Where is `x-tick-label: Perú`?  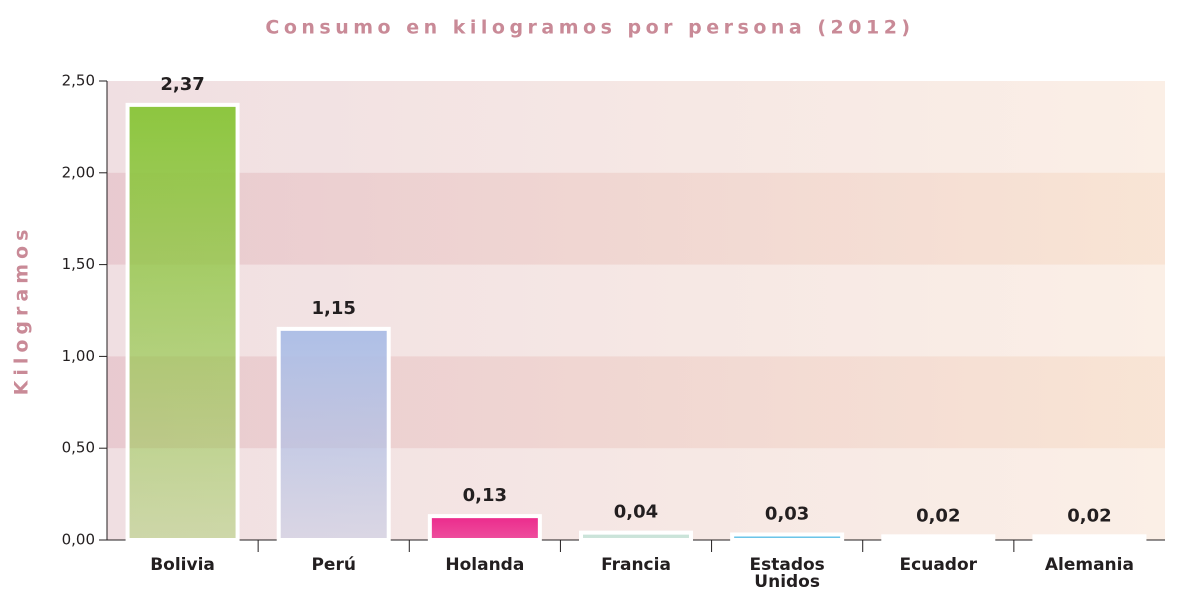 x-tick-label: Perú is located at coordinates (333, 565).